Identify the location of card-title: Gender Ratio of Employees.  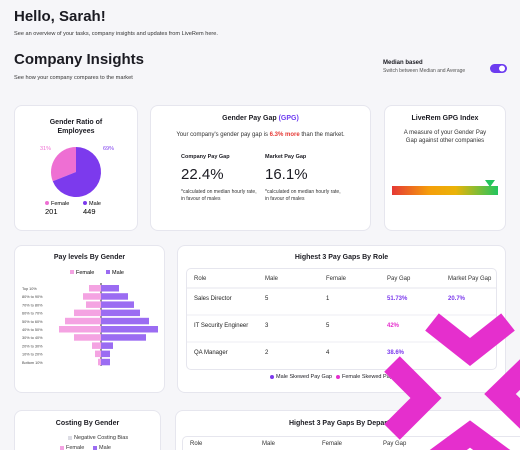
(76, 127).